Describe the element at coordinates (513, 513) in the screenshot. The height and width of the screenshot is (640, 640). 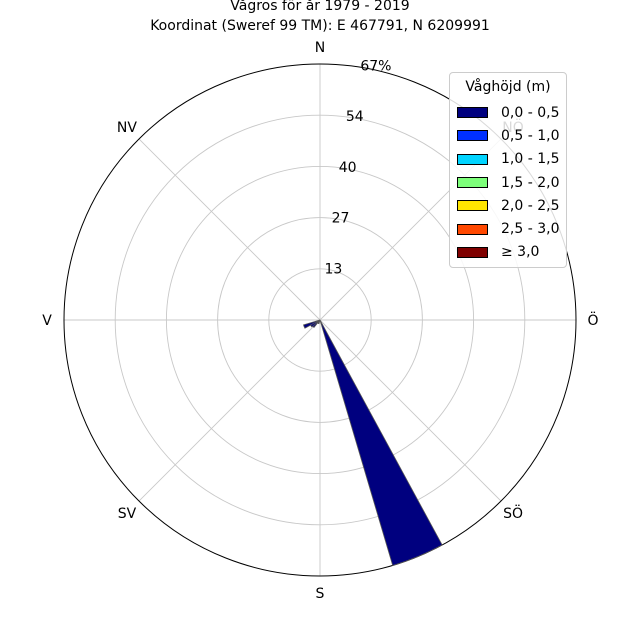
I see `direction-label: SÖ` at that location.